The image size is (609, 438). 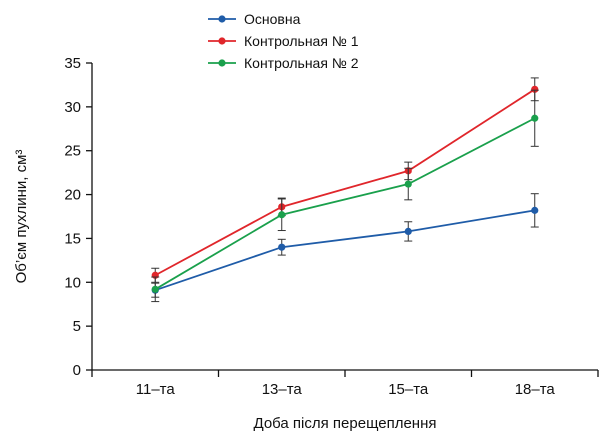 I want to click on legend-label: Контрольная № 1, so click(x=301, y=41).